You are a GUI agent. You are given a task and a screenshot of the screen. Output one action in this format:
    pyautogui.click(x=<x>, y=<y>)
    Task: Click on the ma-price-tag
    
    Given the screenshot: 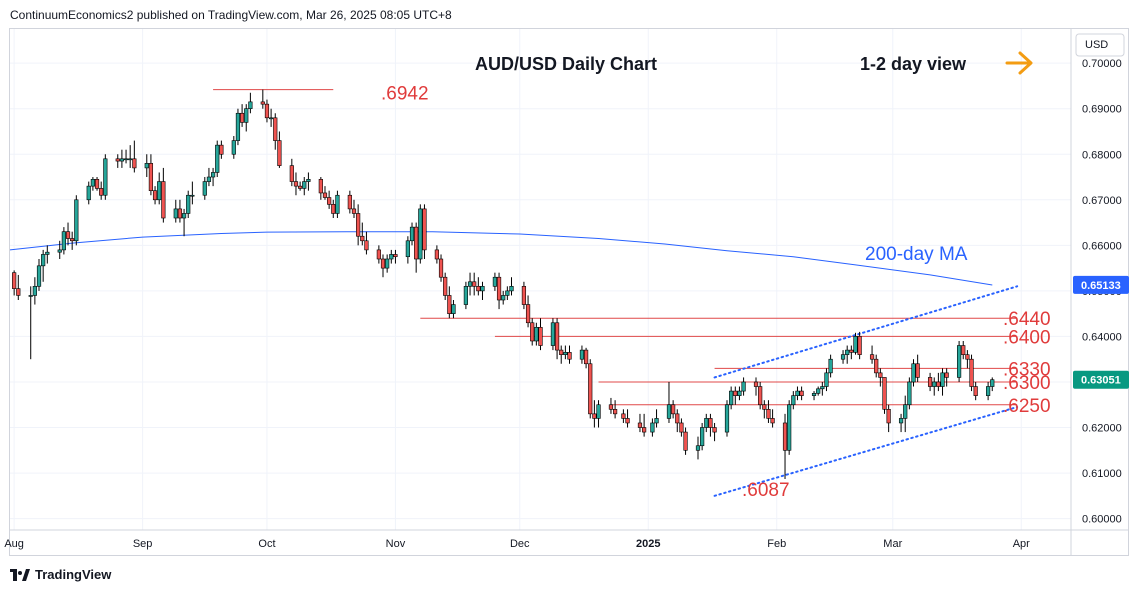 What is the action you would take?
    pyautogui.click(x=1101, y=284)
    